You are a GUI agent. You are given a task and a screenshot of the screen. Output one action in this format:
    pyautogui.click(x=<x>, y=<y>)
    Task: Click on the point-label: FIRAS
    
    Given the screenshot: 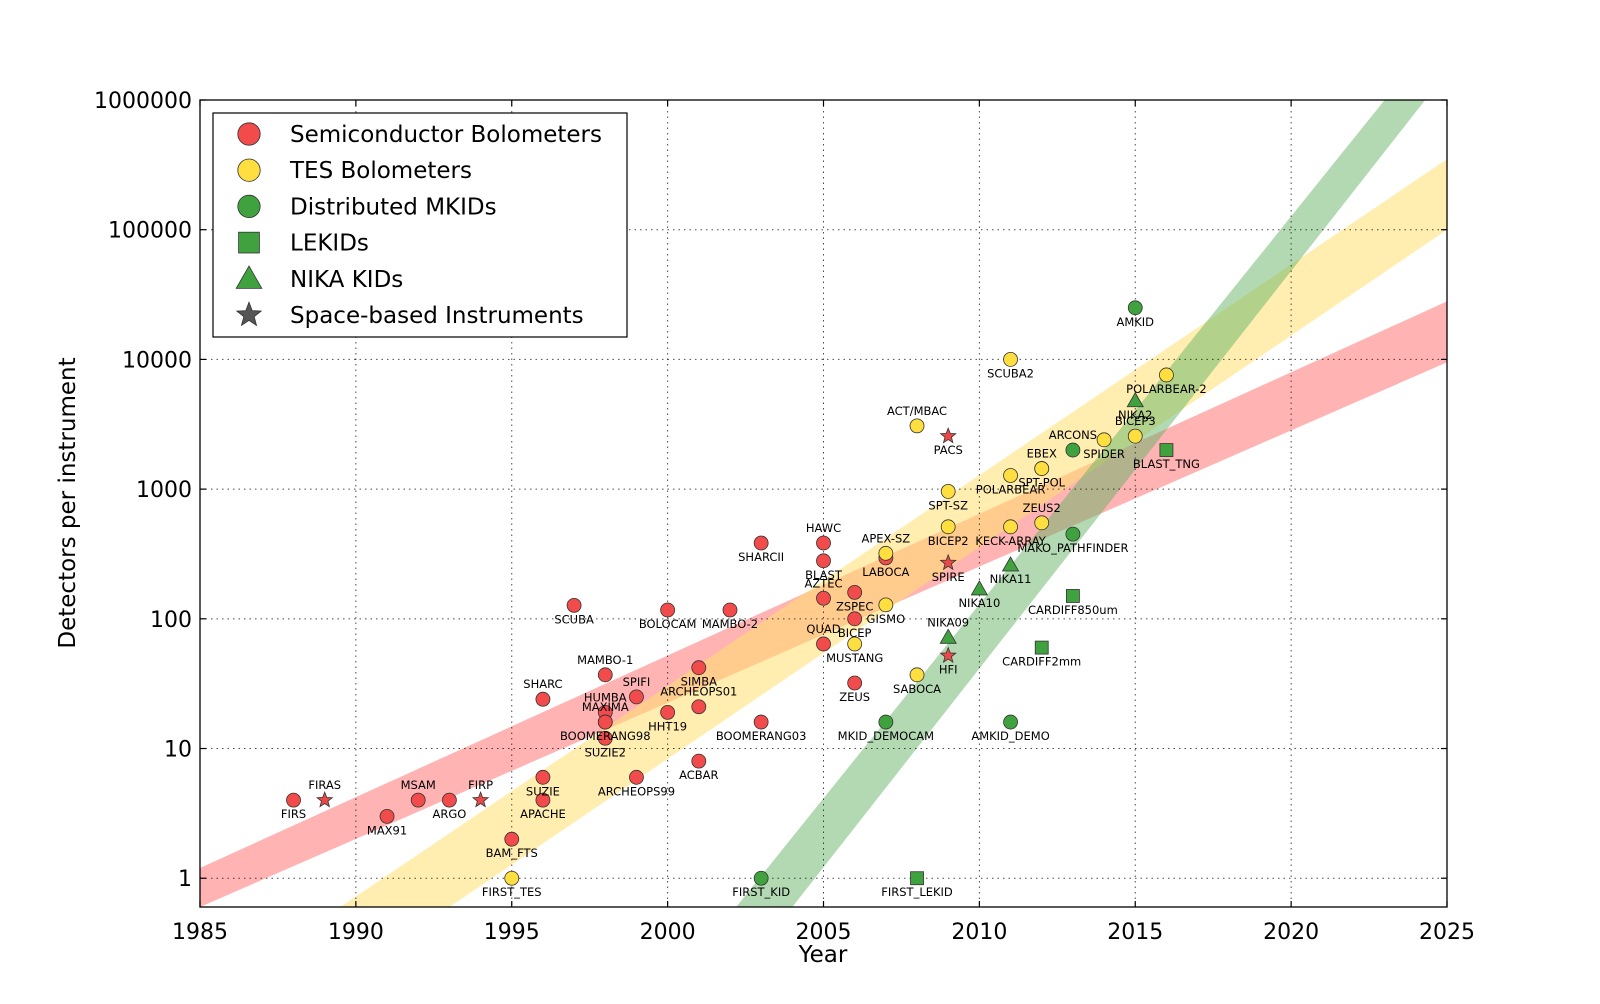 What is the action you would take?
    pyautogui.click(x=324, y=785)
    